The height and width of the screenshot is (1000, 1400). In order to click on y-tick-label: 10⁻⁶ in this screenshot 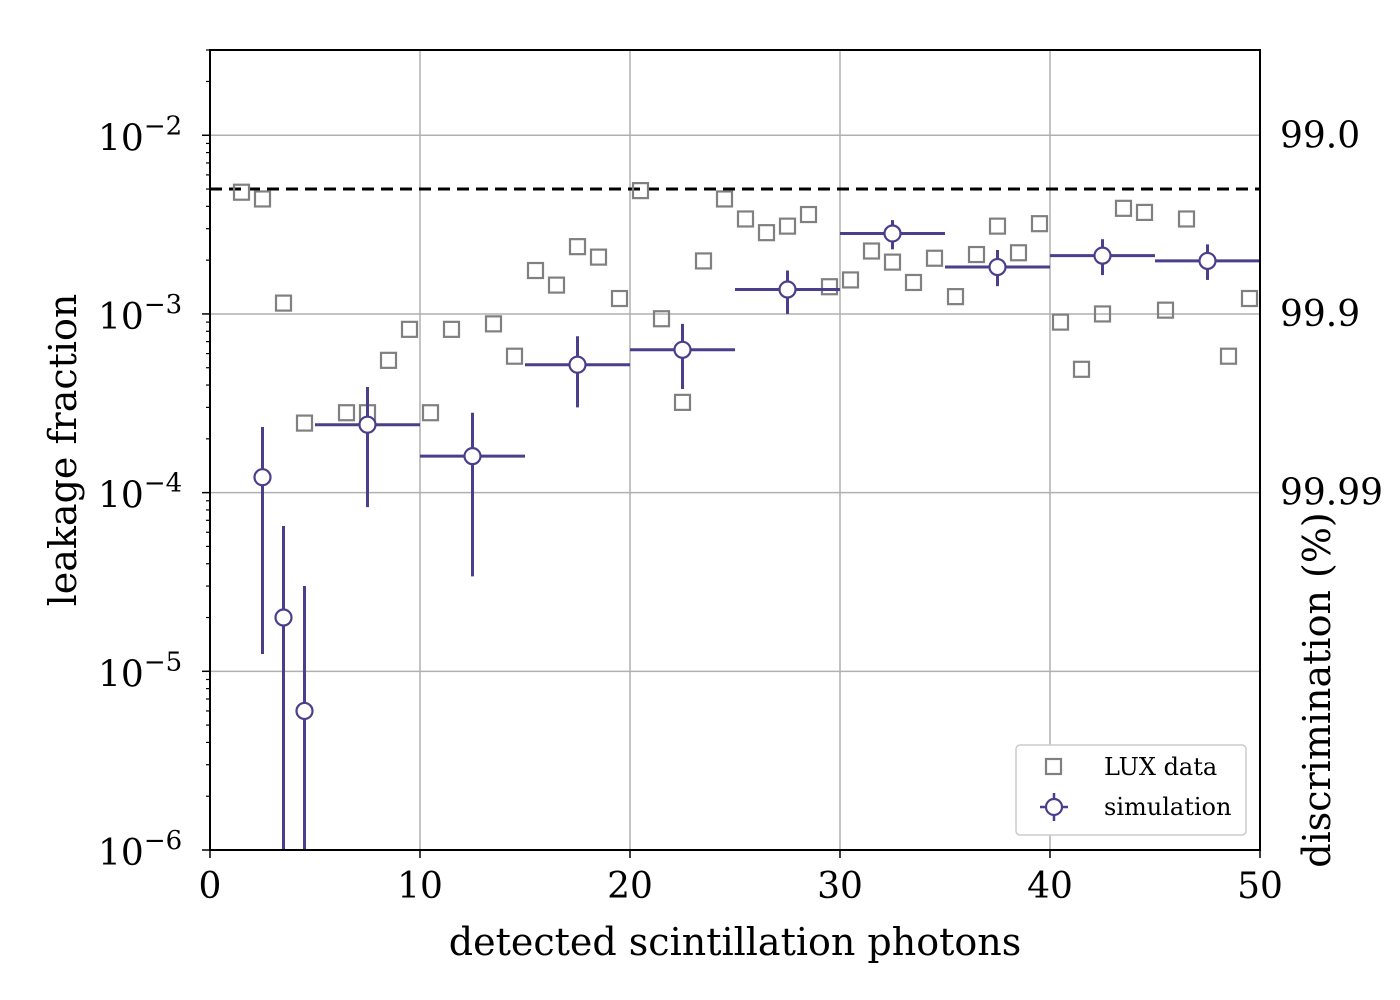, I will do `click(140, 850)`.